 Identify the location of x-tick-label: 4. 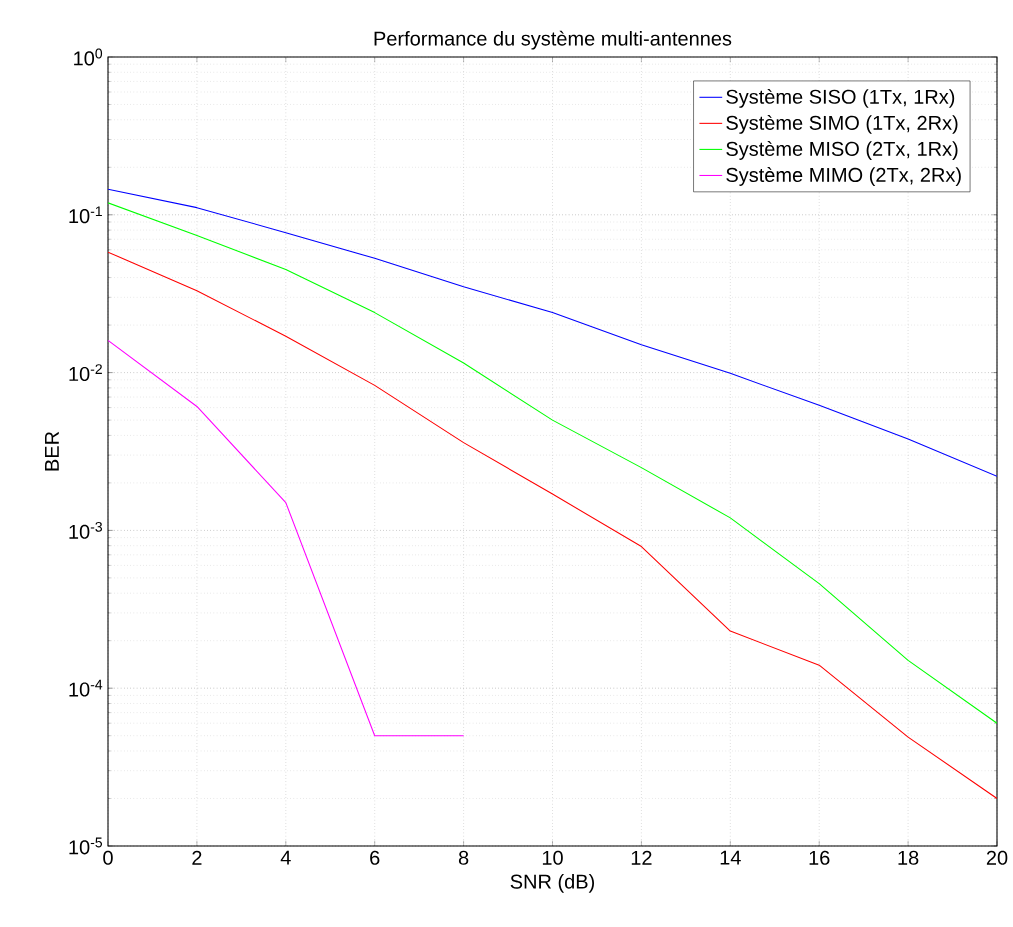
(285, 857).